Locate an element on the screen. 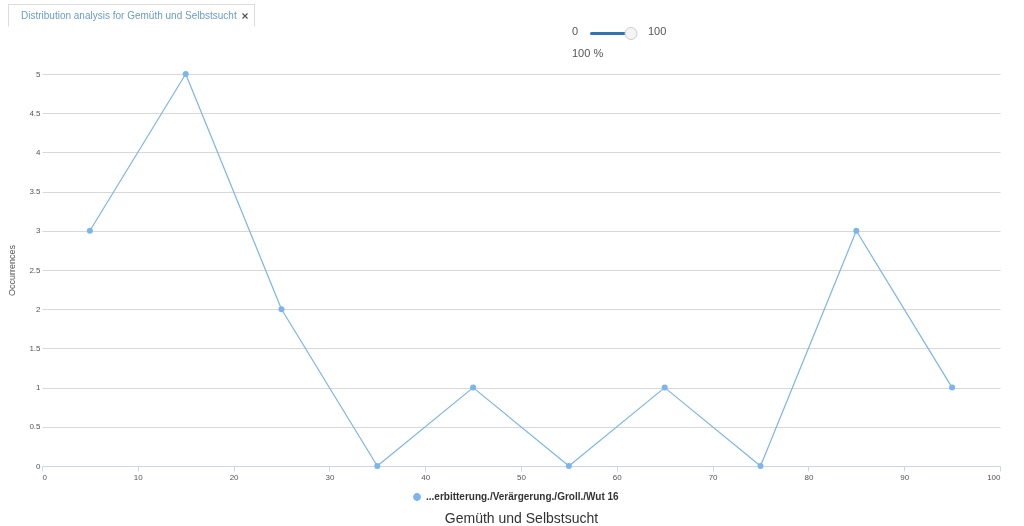 The width and height of the screenshot is (1024, 526). x-tick-label: 40 is located at coordinates (426, 477).